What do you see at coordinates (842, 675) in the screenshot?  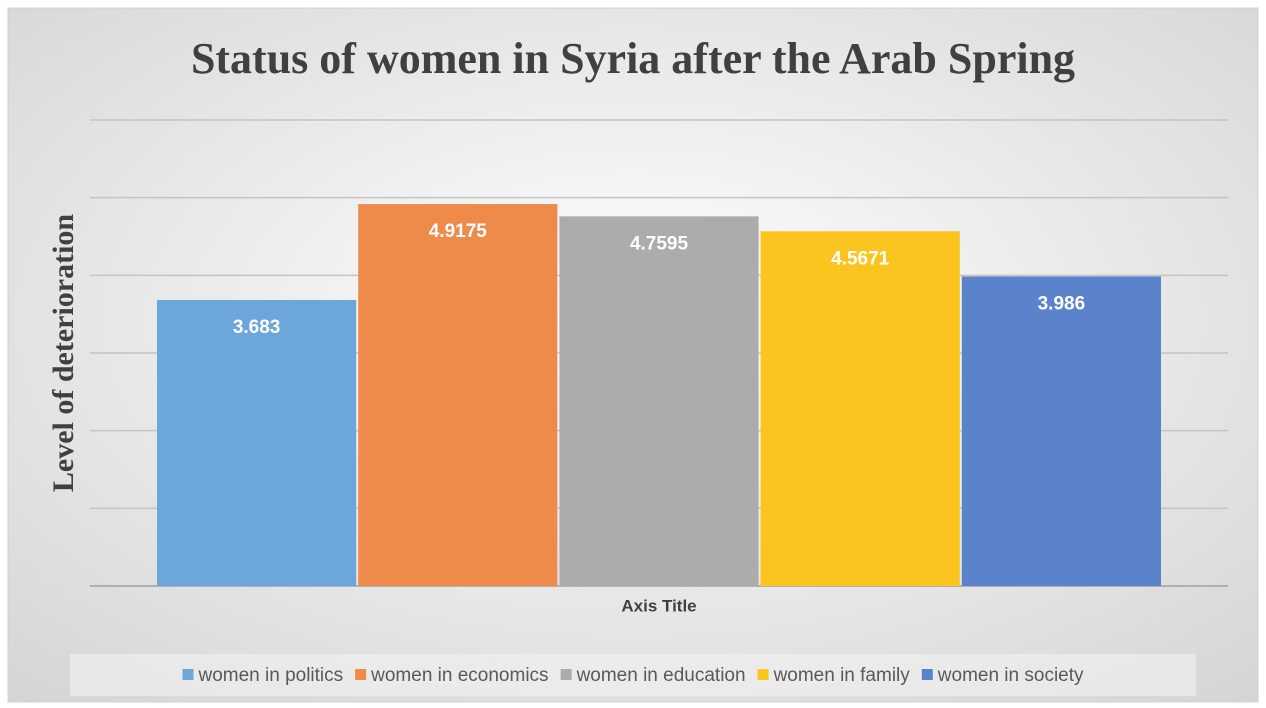 I see `legend-label: women in family` at bounding box center [842, 675].